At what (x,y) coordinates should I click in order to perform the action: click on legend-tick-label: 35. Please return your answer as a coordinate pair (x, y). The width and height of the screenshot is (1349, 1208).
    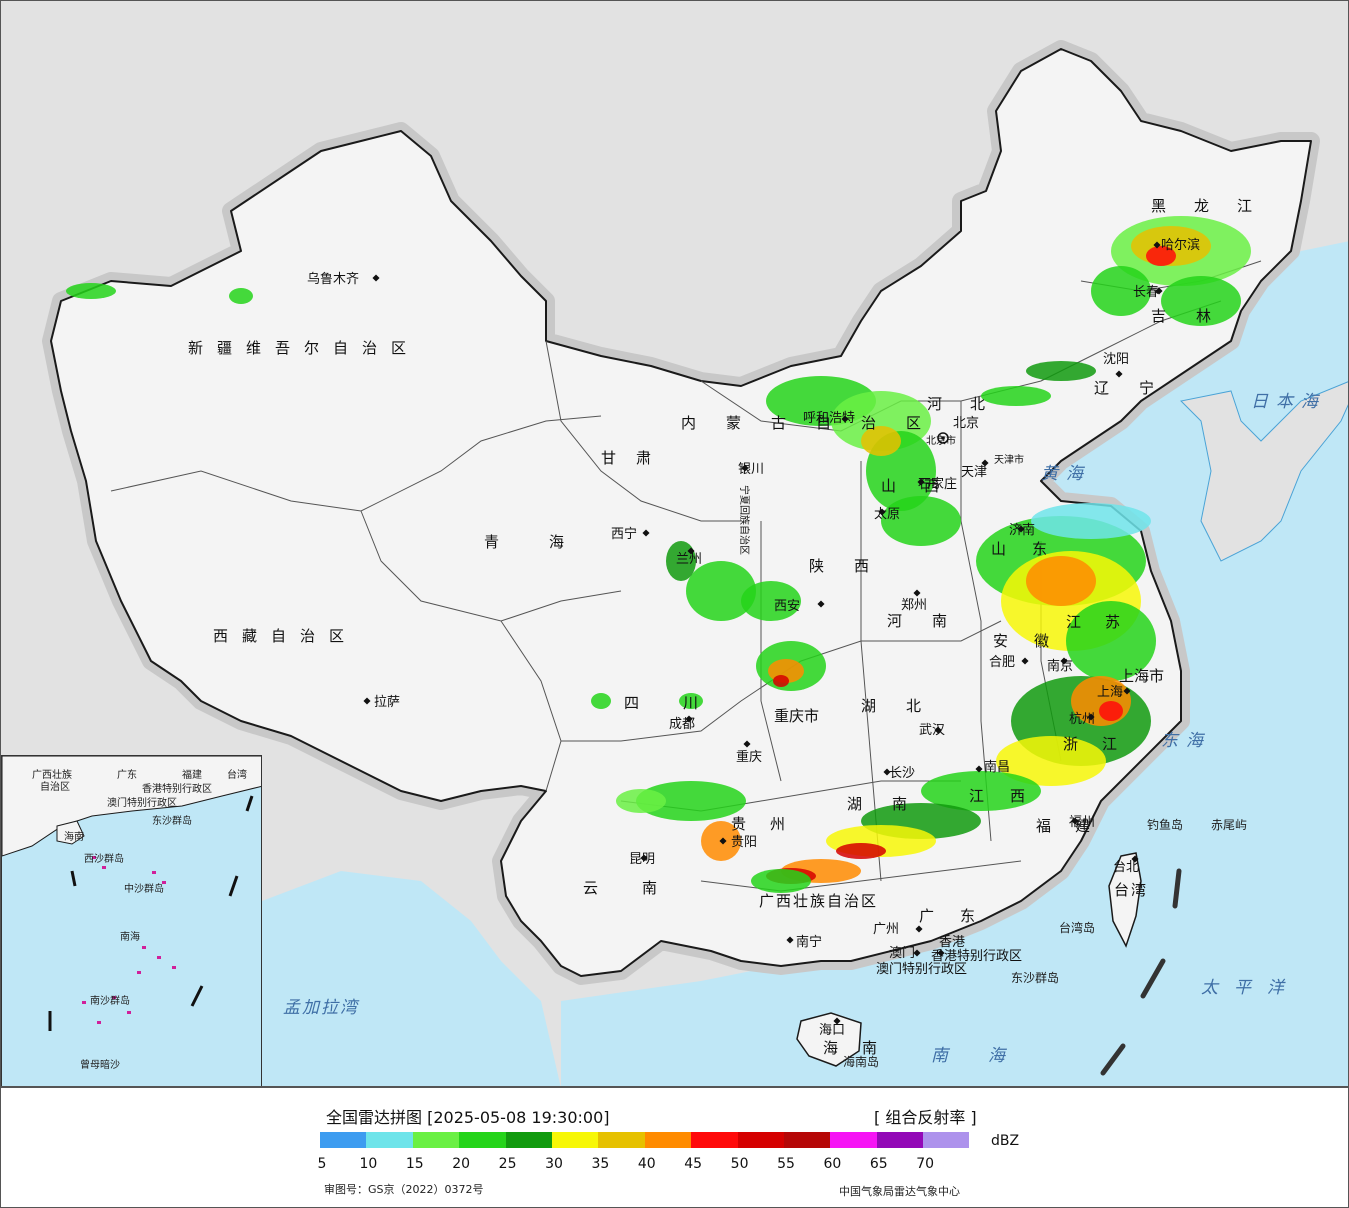
    Looking at the image, I should click on (600, 1164).